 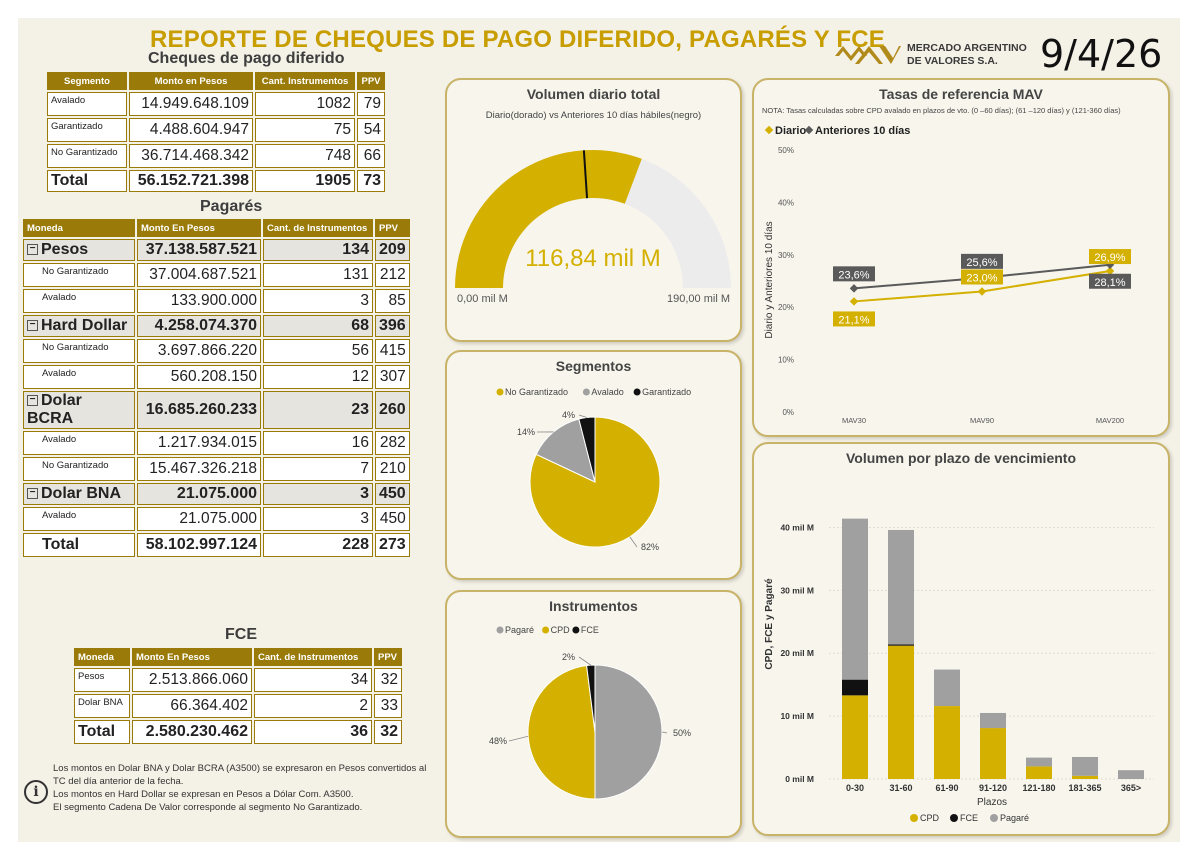 I want to click on table-row: No Garantizado 36.714.468.342 748 66, so click(x=216, y=156).